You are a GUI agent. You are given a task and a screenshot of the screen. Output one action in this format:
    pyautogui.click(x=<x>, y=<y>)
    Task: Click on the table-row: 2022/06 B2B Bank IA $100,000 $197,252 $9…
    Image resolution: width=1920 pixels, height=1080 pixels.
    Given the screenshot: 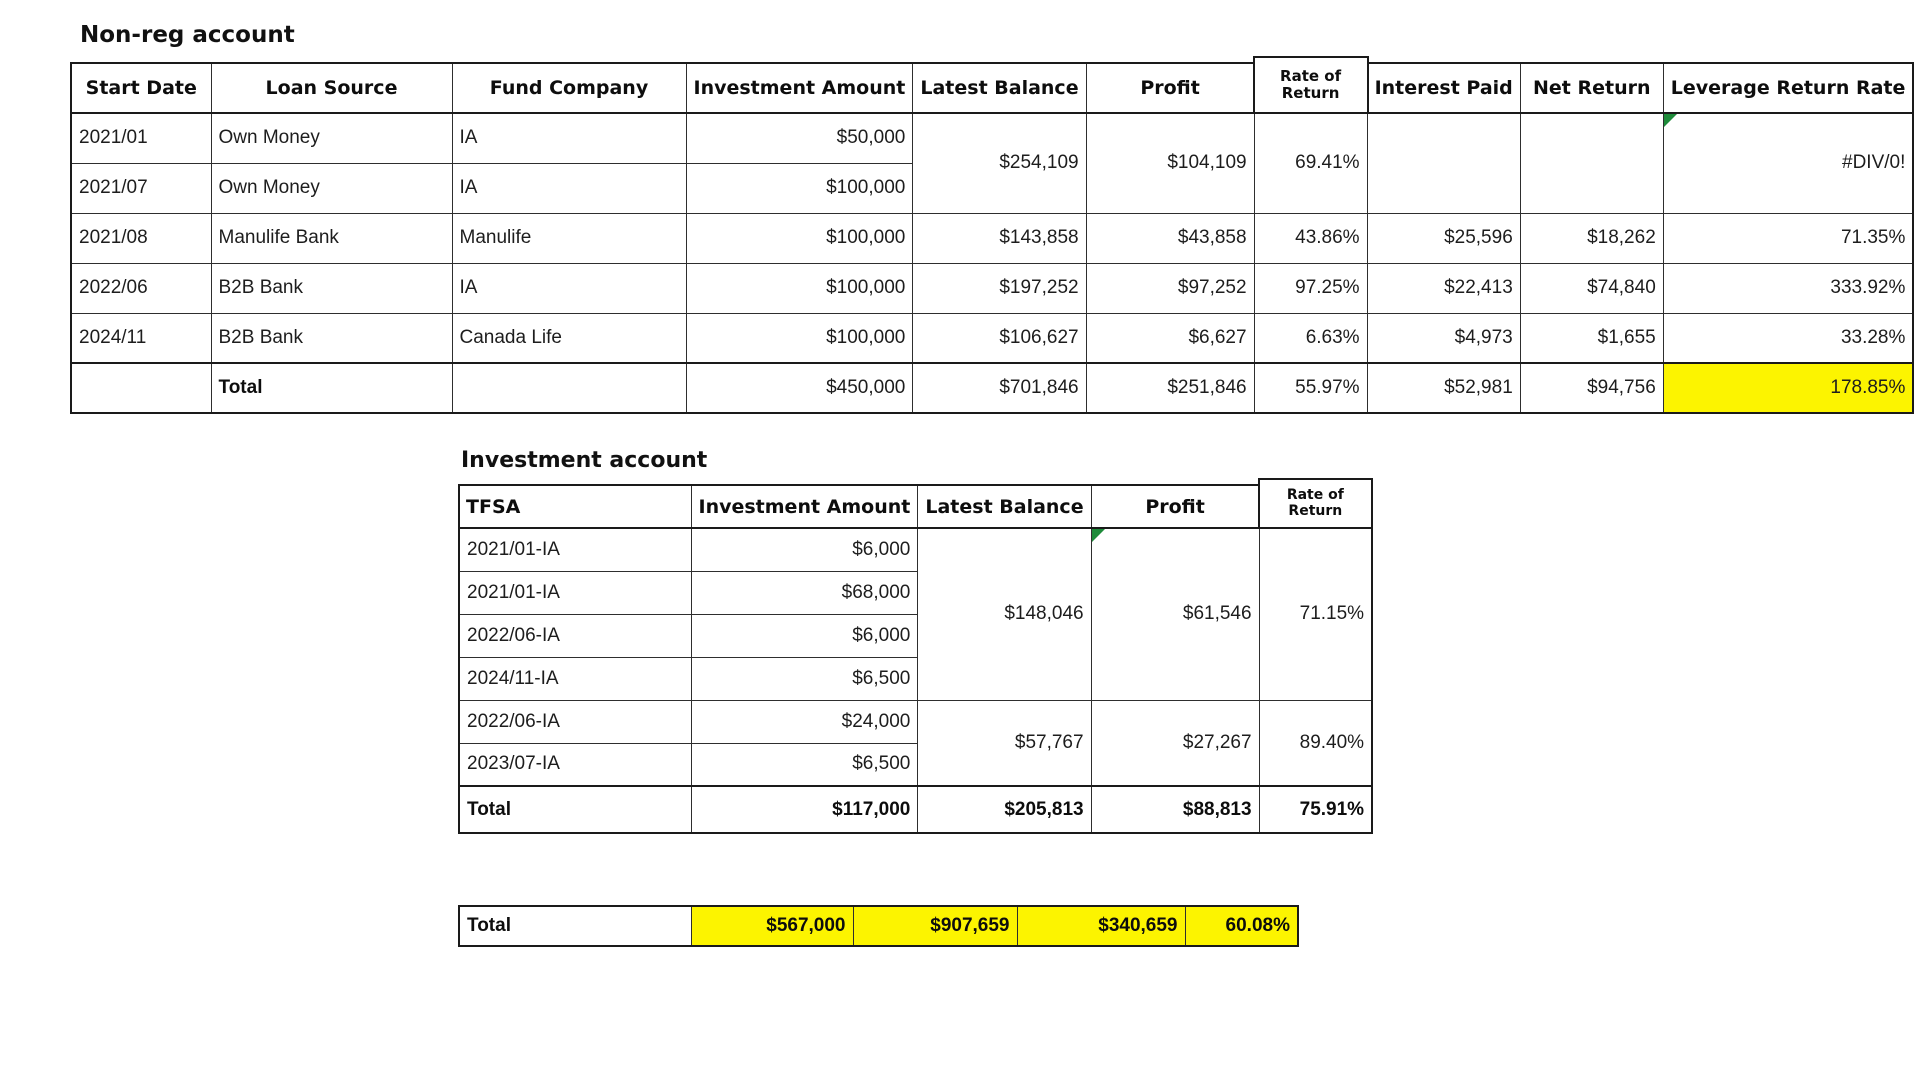 What is the action you would take?
    pyautogui.click(x=992, y=288)
    